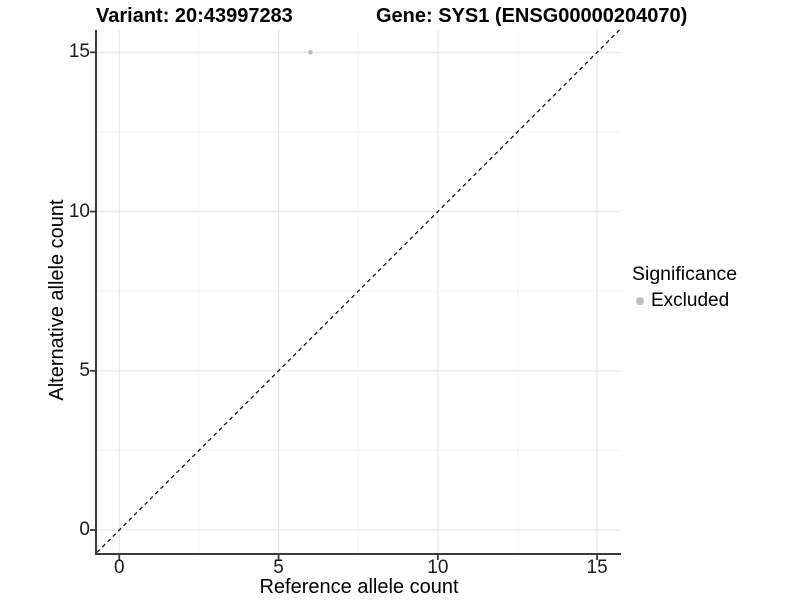 The image size is (800, 600). I want to click on data-point, so click(310, 52).